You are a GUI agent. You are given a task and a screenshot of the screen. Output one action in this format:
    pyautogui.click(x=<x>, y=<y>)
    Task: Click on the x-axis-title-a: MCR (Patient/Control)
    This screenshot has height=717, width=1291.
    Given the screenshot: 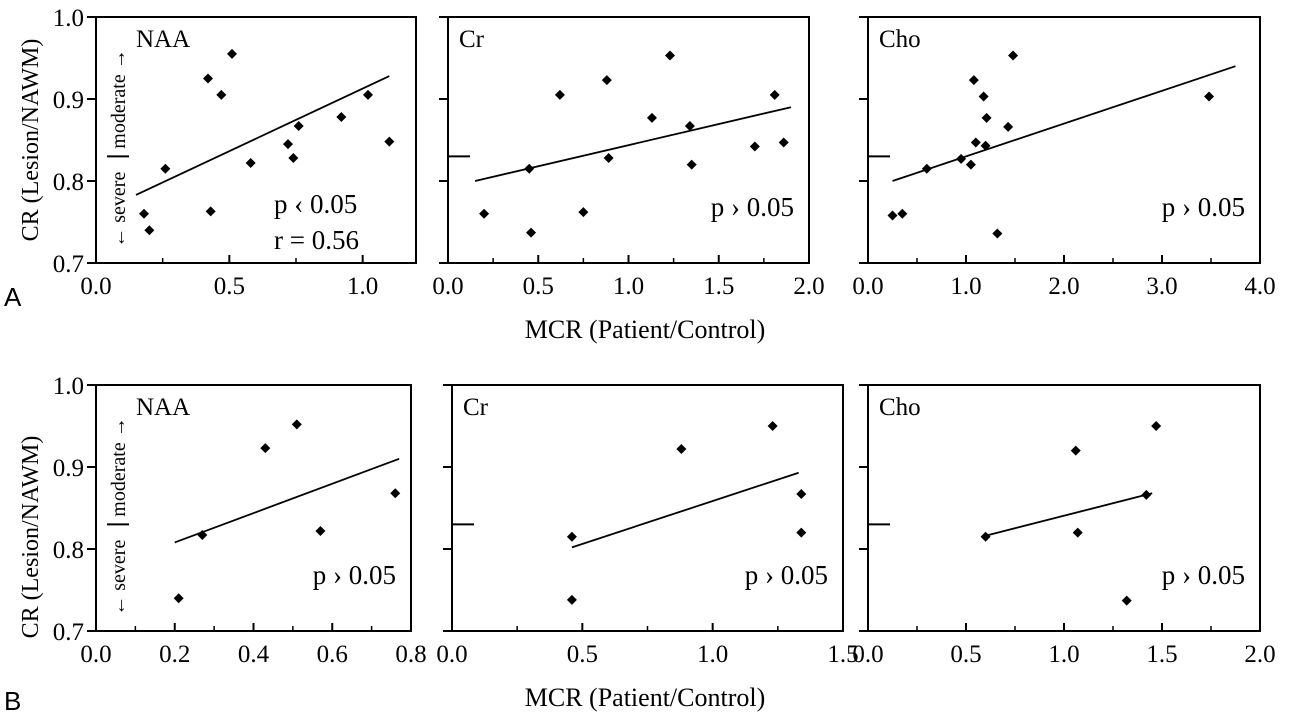 What is the action you would take?
    pyautogui.click(x=645, y=329)
    